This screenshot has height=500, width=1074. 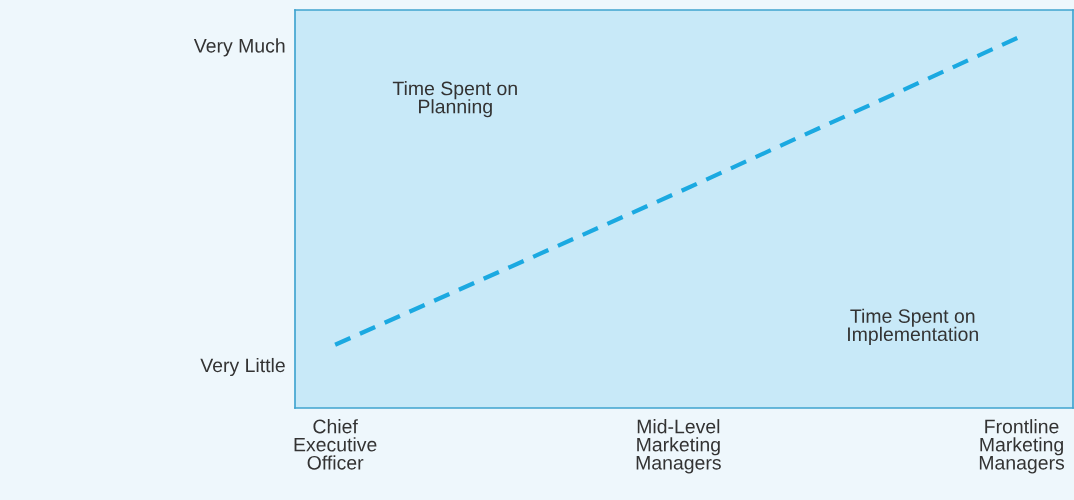 I want to click on annotation: Time Spent on Planning, so click(x=454, y=99).